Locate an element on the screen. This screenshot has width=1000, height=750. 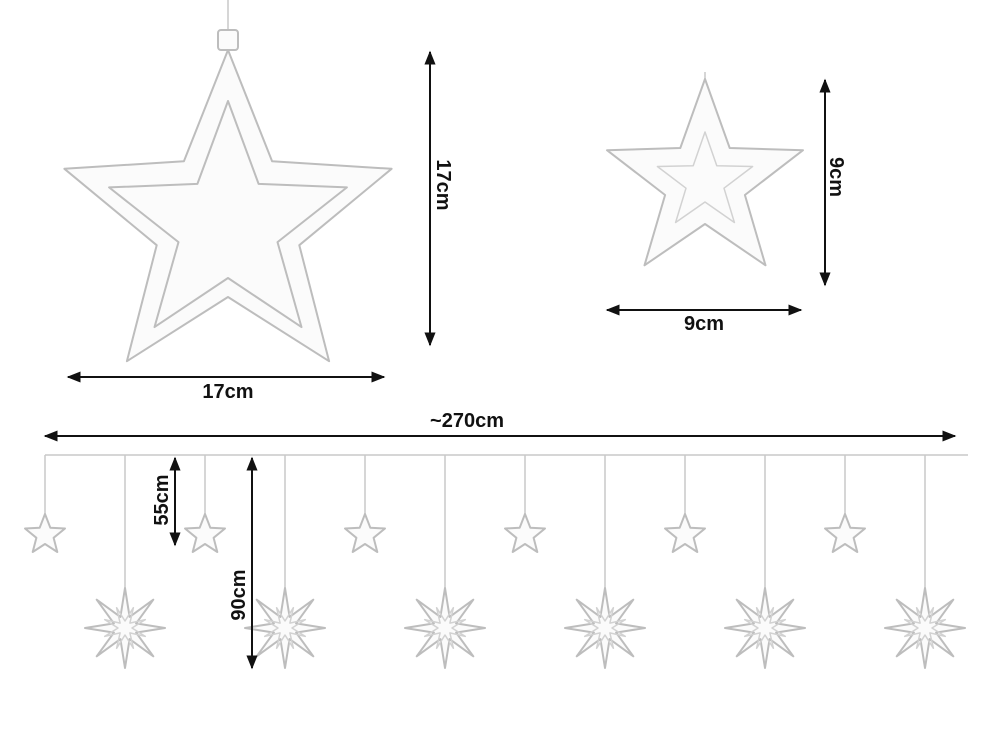
curtain-length-label: ~270cm is located at coordinates (467, 421).